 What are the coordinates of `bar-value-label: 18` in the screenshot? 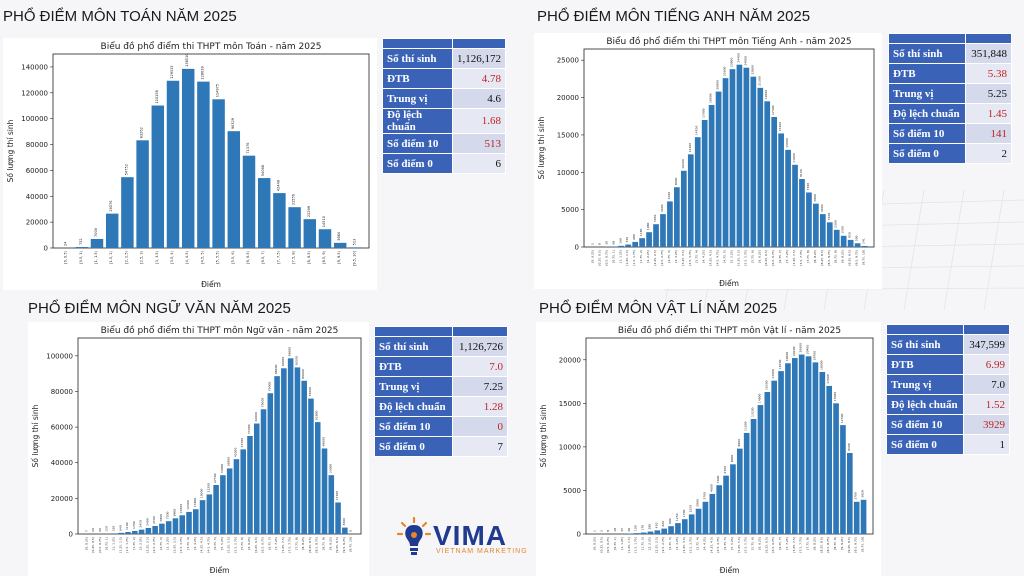 It's located at (615, 530).